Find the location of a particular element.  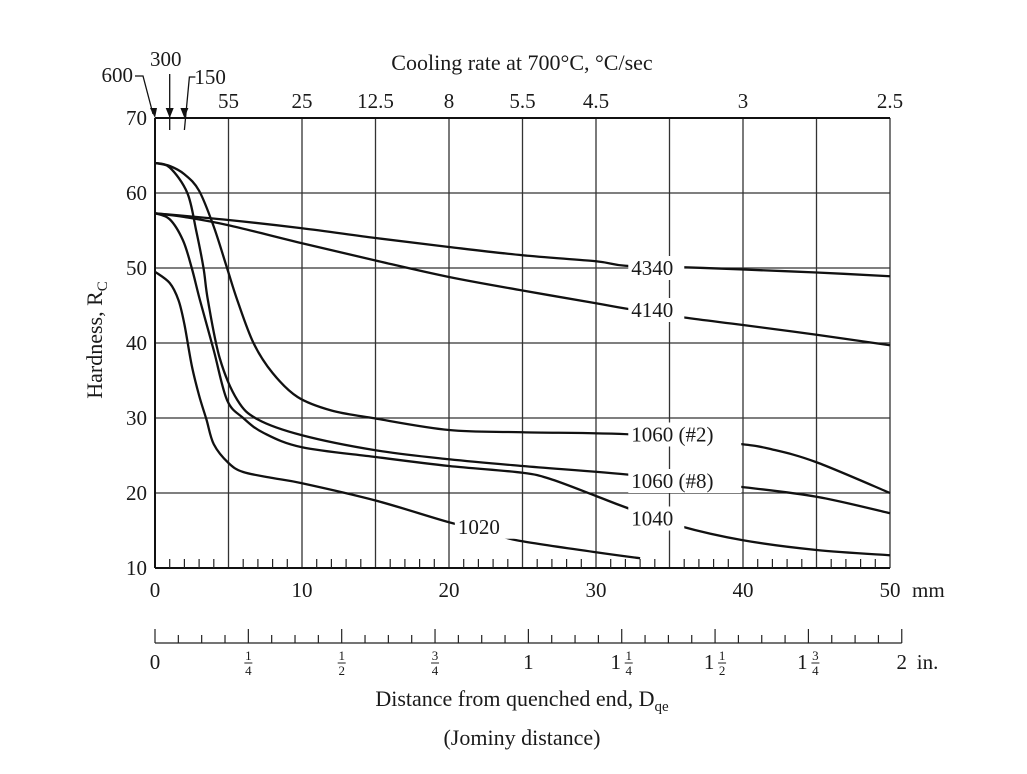

top-tick-label: 5.5 is located at coordinates (522, 101).